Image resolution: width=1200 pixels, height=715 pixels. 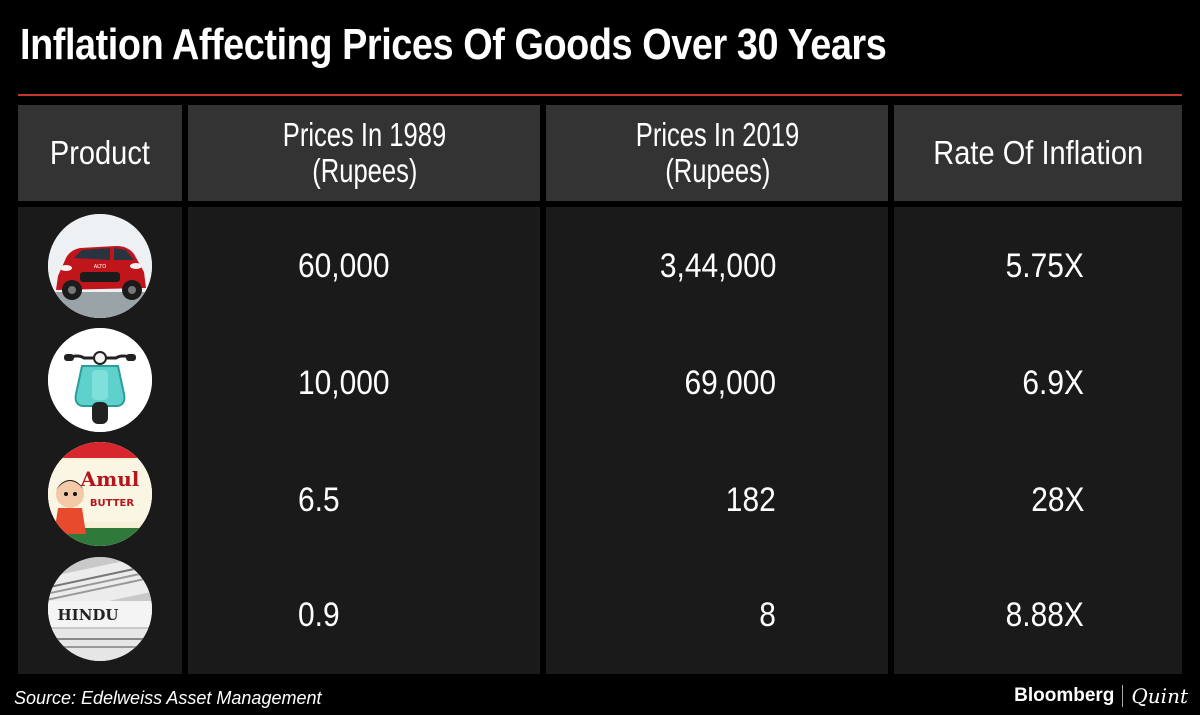 I want to click on row4-price-2019: 8, so click(x=767, y=615).